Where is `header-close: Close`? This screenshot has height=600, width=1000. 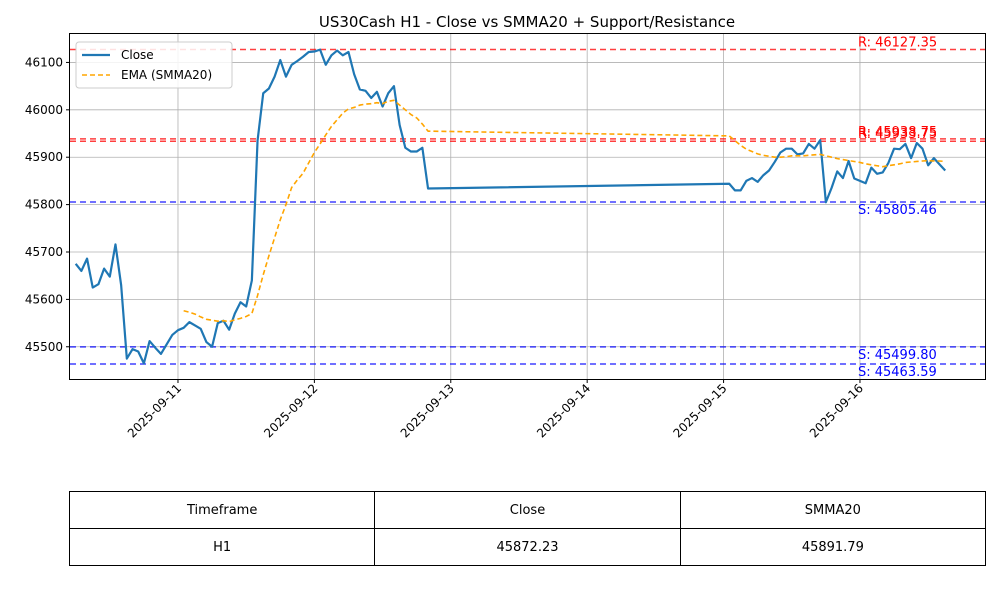
header-close: Close is located at coordinates (527, 510).